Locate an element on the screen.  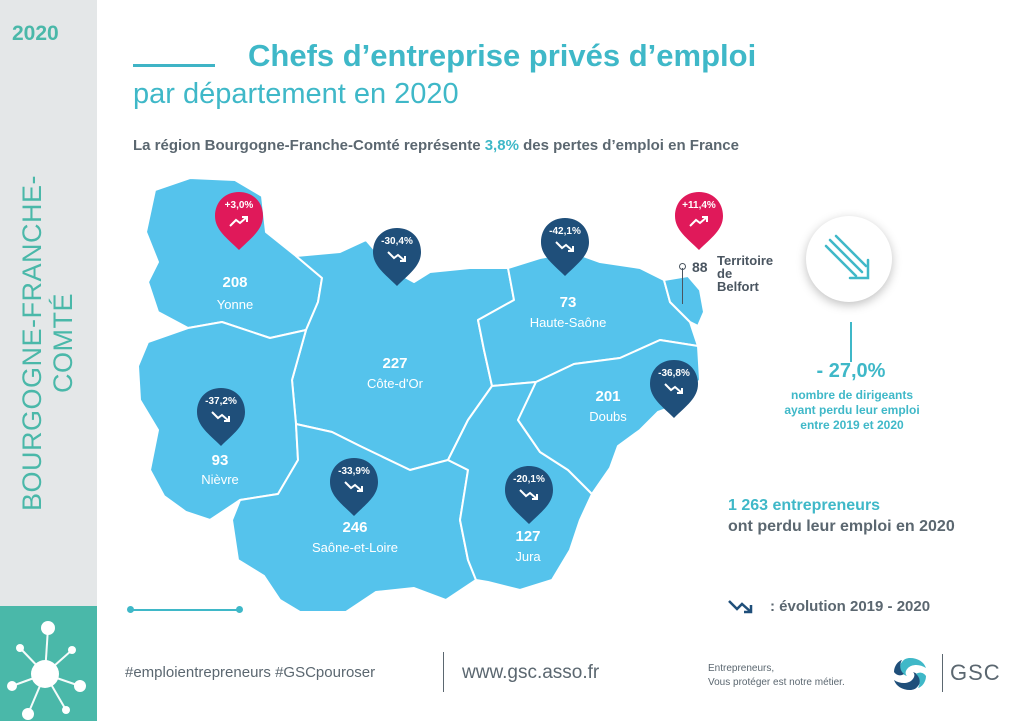
dept-count: 208 is located at coordinates (235, 282).